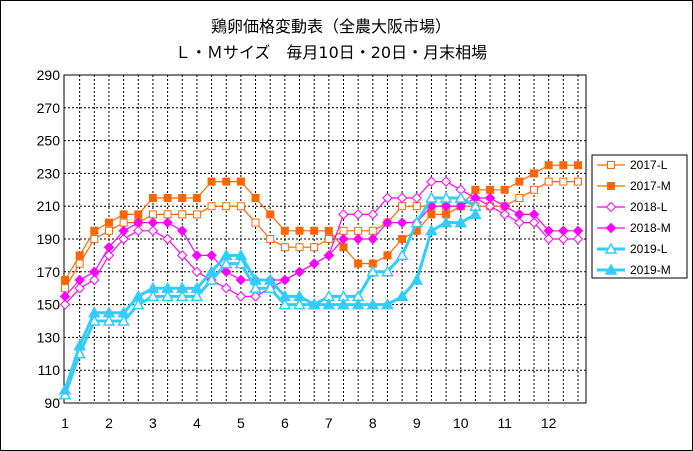 This screenshot has width=693, height=451. Describe the element at coordinates (49, 173) in the screenshot. I see `y-tick-label: 230` at that location.